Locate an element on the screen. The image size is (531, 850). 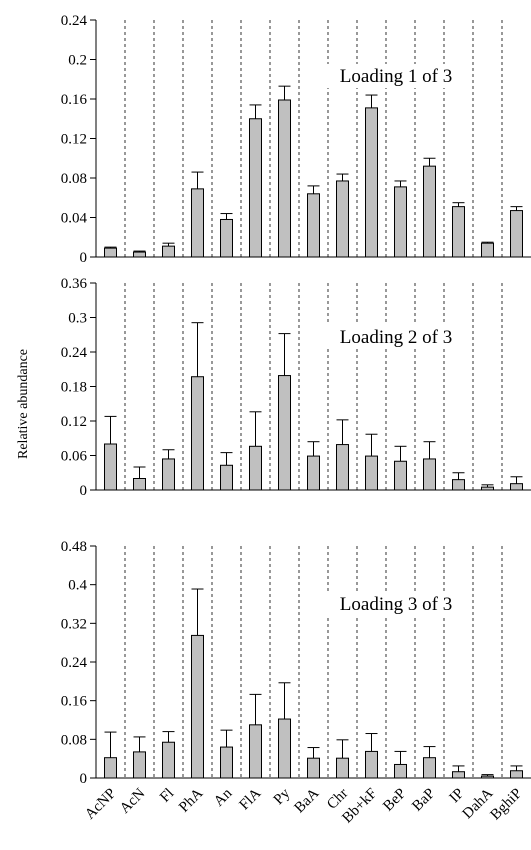
x-tick-label: BaA is located at coordinates (307, 800).